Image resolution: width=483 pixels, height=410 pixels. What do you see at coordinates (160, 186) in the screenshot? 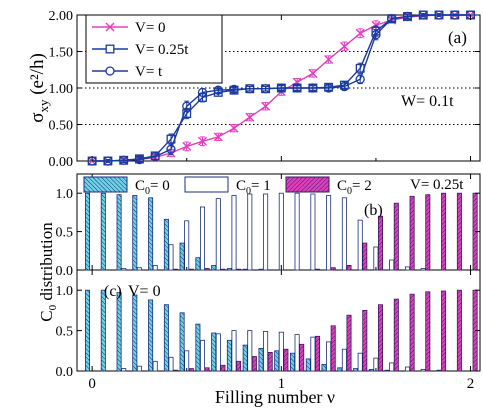
I see `legend-c0-0-val: = 0` at bounding box center [160, 186].